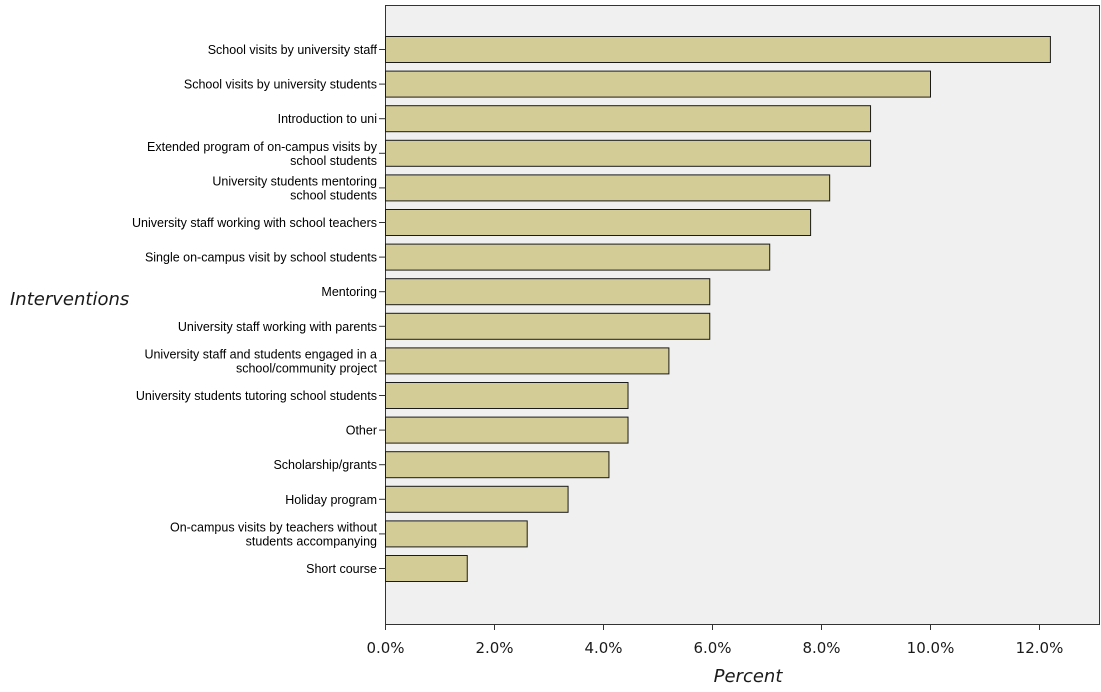  What do you see at coordinates (931, 648) in the screenshot?
I see `x-tick-label: 10.0%` at bounding box center [931, 648].